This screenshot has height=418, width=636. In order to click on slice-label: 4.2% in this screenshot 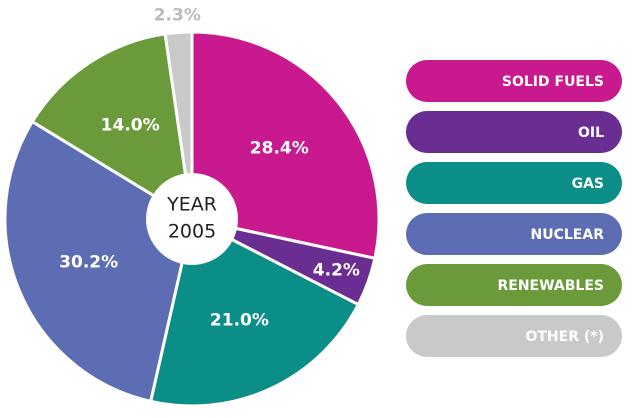, I will do `click(336, 271)`.